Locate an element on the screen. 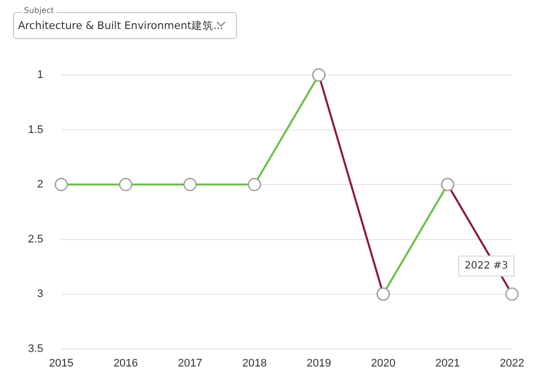 The width and height of the screenshot is (537, 383). text: Subject is located at coordinates (39, 10).